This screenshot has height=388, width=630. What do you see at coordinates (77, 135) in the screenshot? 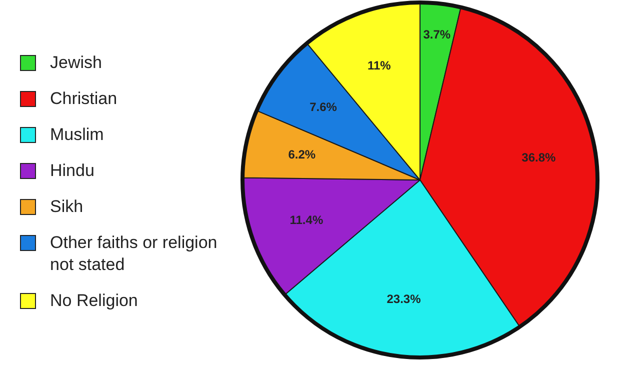
I see `legend-label: Muslim` at bounding box center [77, 135].